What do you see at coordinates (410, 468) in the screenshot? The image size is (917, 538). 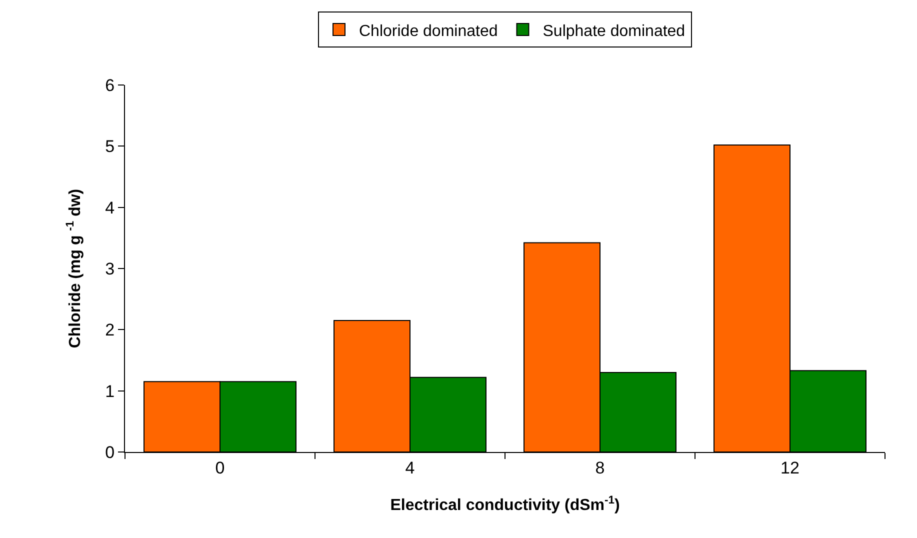 I see `x-tick-label: 4` at bounding box center [410, 468].